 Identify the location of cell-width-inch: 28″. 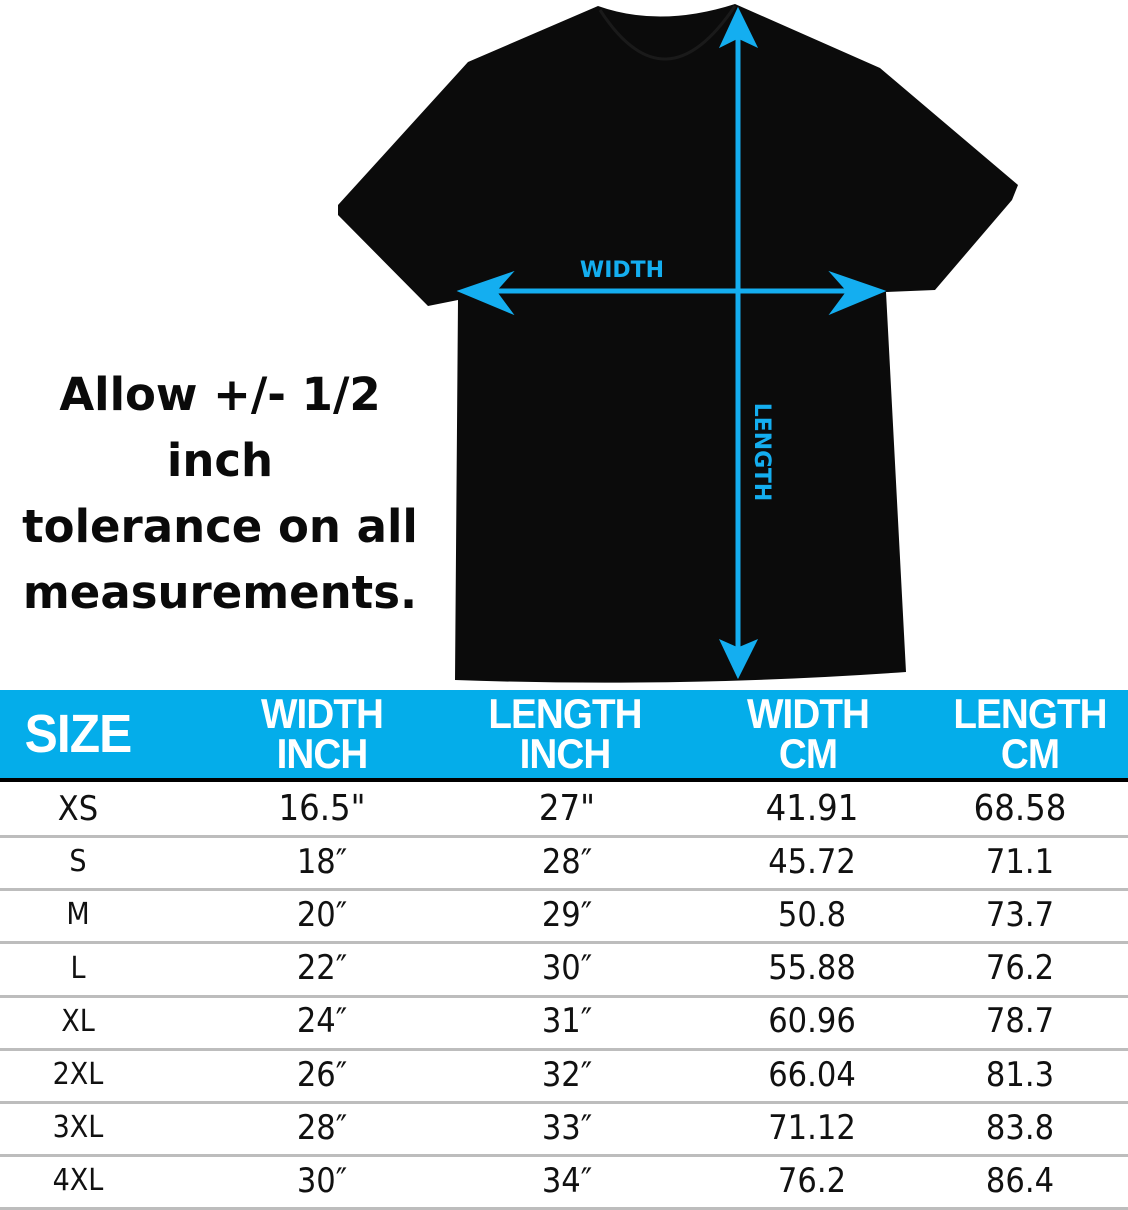
(322, 1127).